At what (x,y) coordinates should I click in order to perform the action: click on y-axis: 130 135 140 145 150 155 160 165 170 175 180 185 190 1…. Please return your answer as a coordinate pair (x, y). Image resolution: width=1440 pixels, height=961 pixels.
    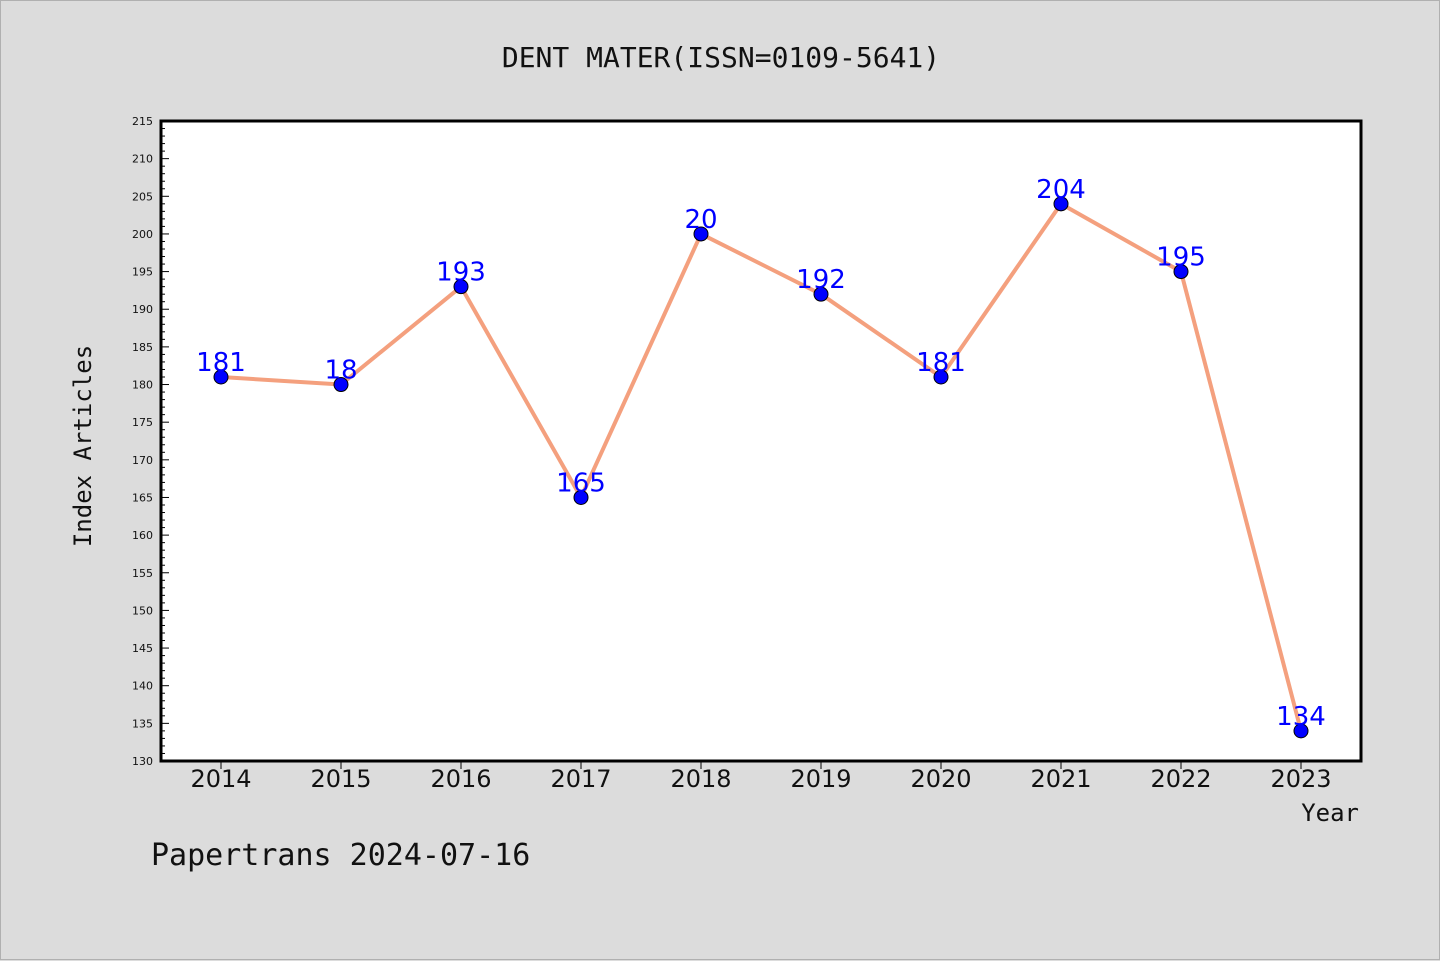
    Looking at the image, I should click on (150, 441).